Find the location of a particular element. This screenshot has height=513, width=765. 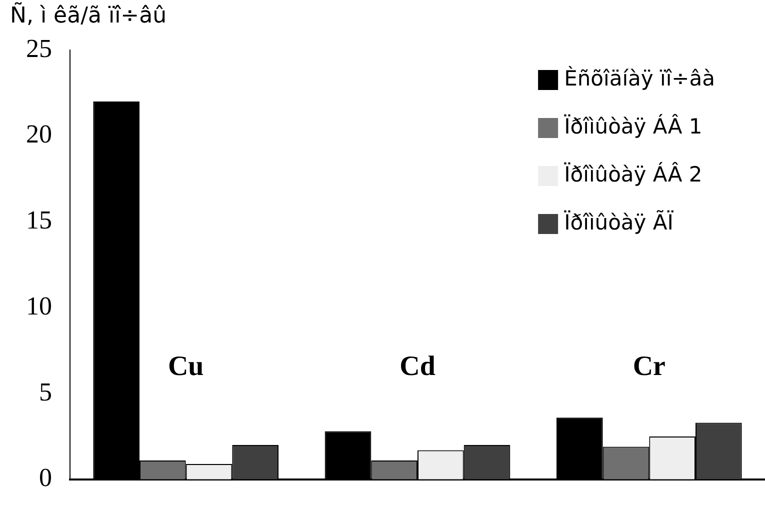

legend-label: Ïðîìûòàÿ ÃÏ is located at coordinates (619, 221).